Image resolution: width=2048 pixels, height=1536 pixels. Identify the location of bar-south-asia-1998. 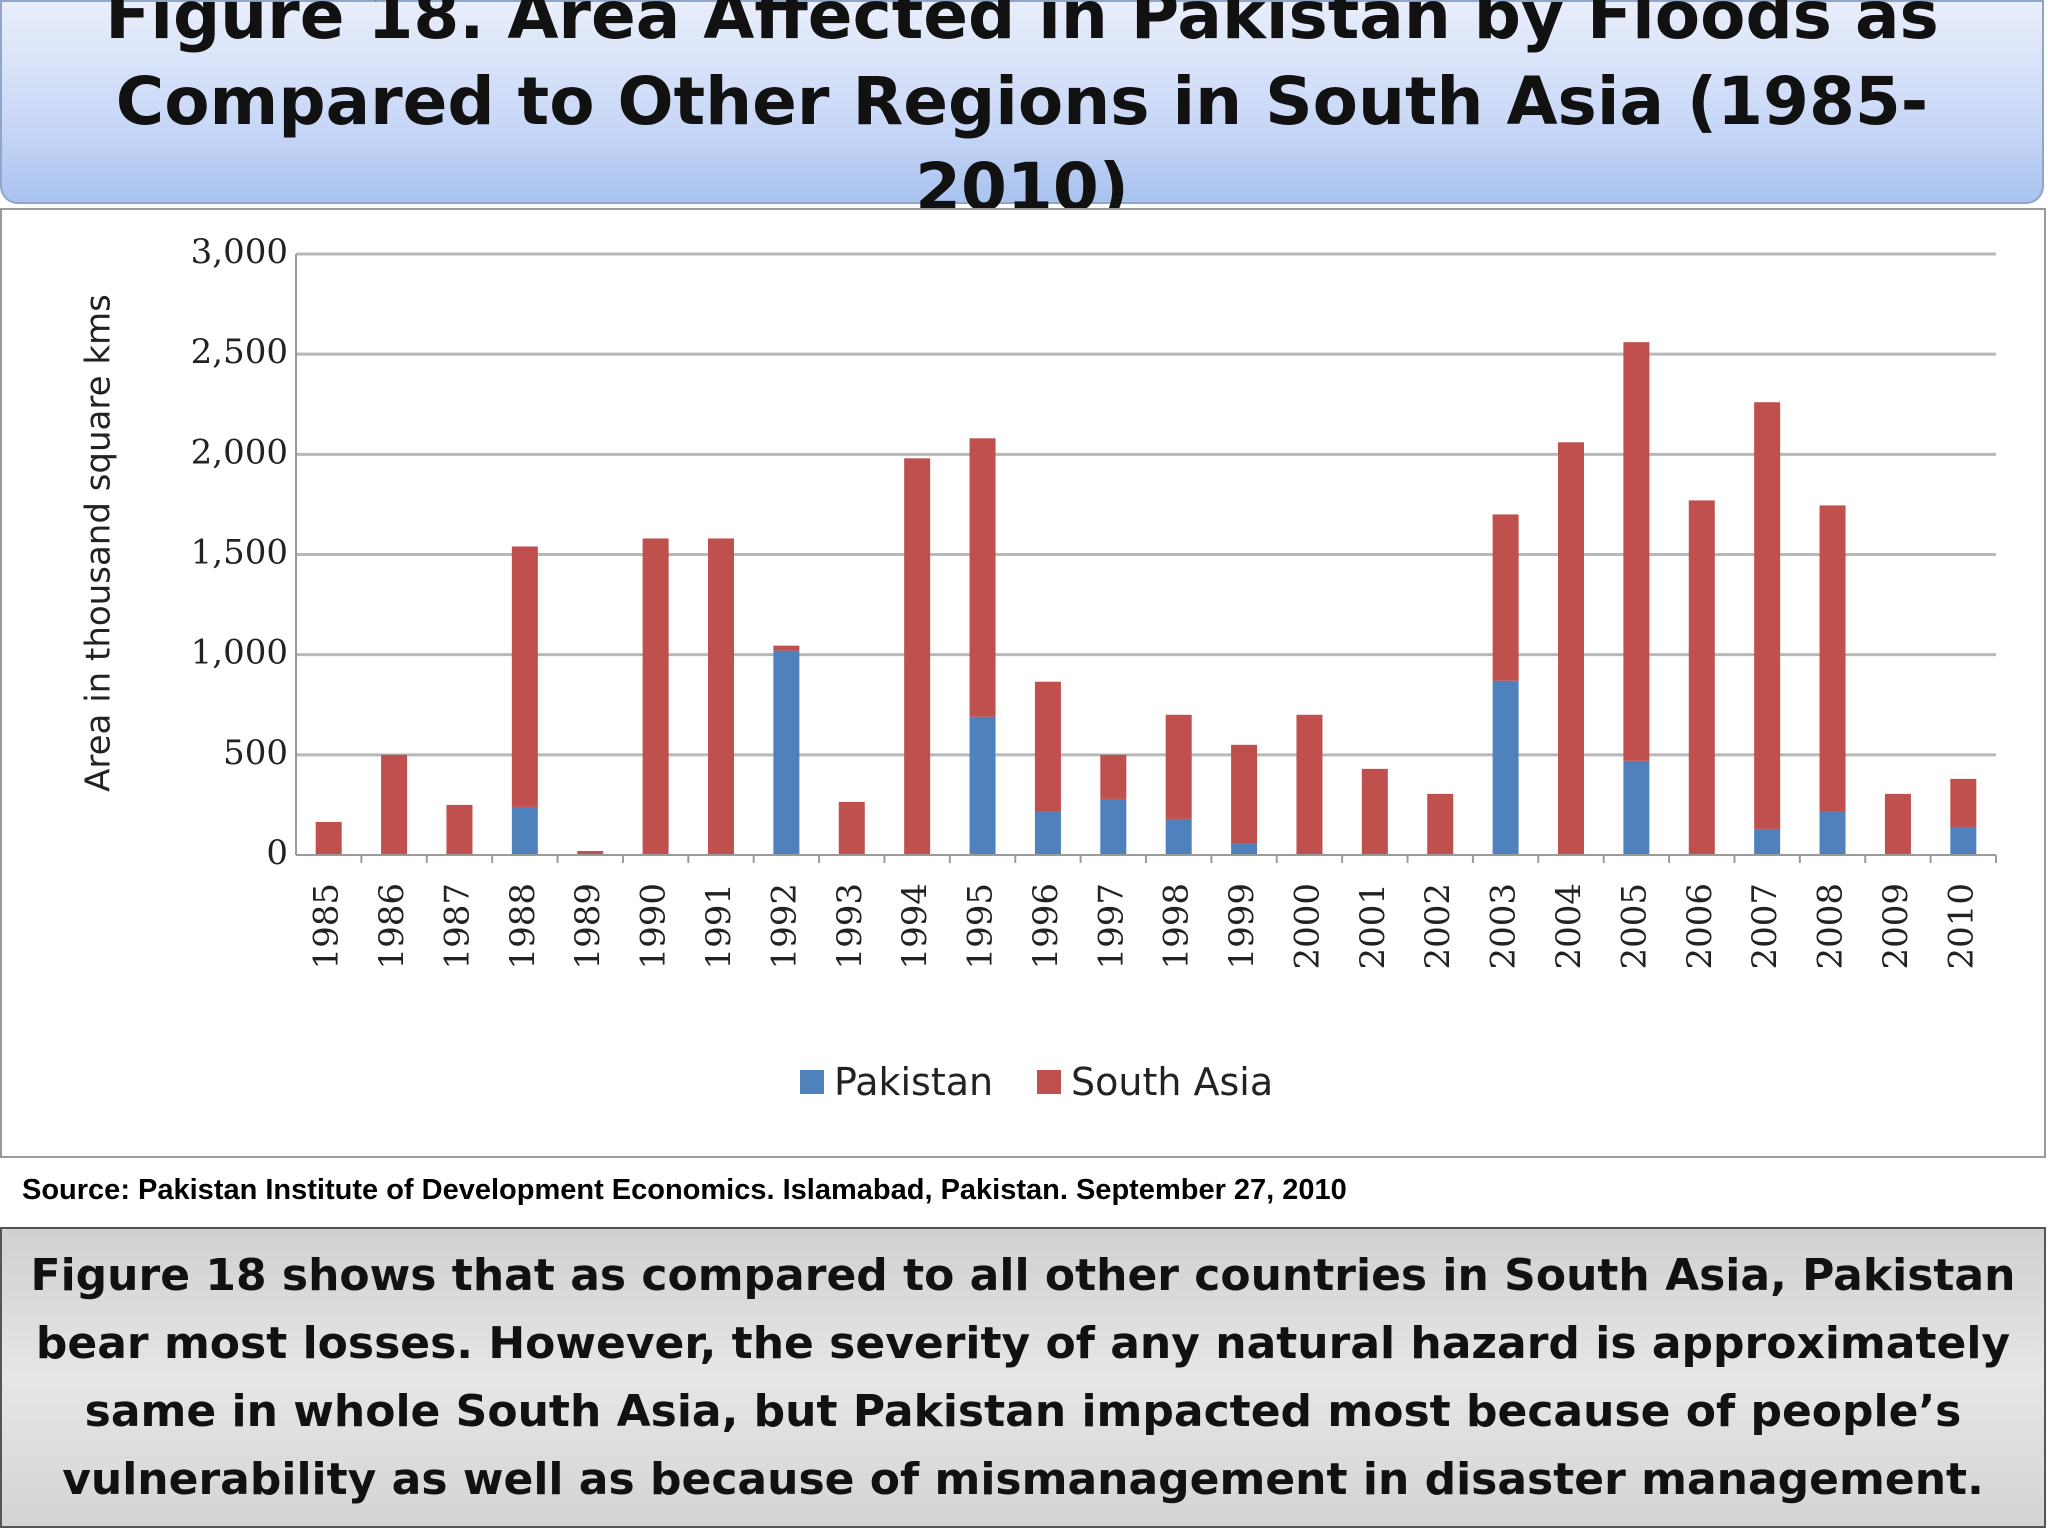
(1178, 766).